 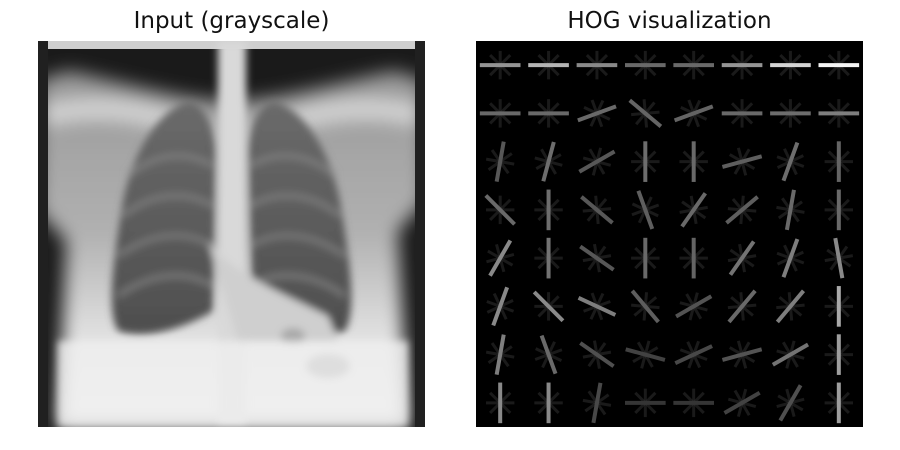 I want to click on input-image-title: Input (grayscale), so click(x=231, y=21).